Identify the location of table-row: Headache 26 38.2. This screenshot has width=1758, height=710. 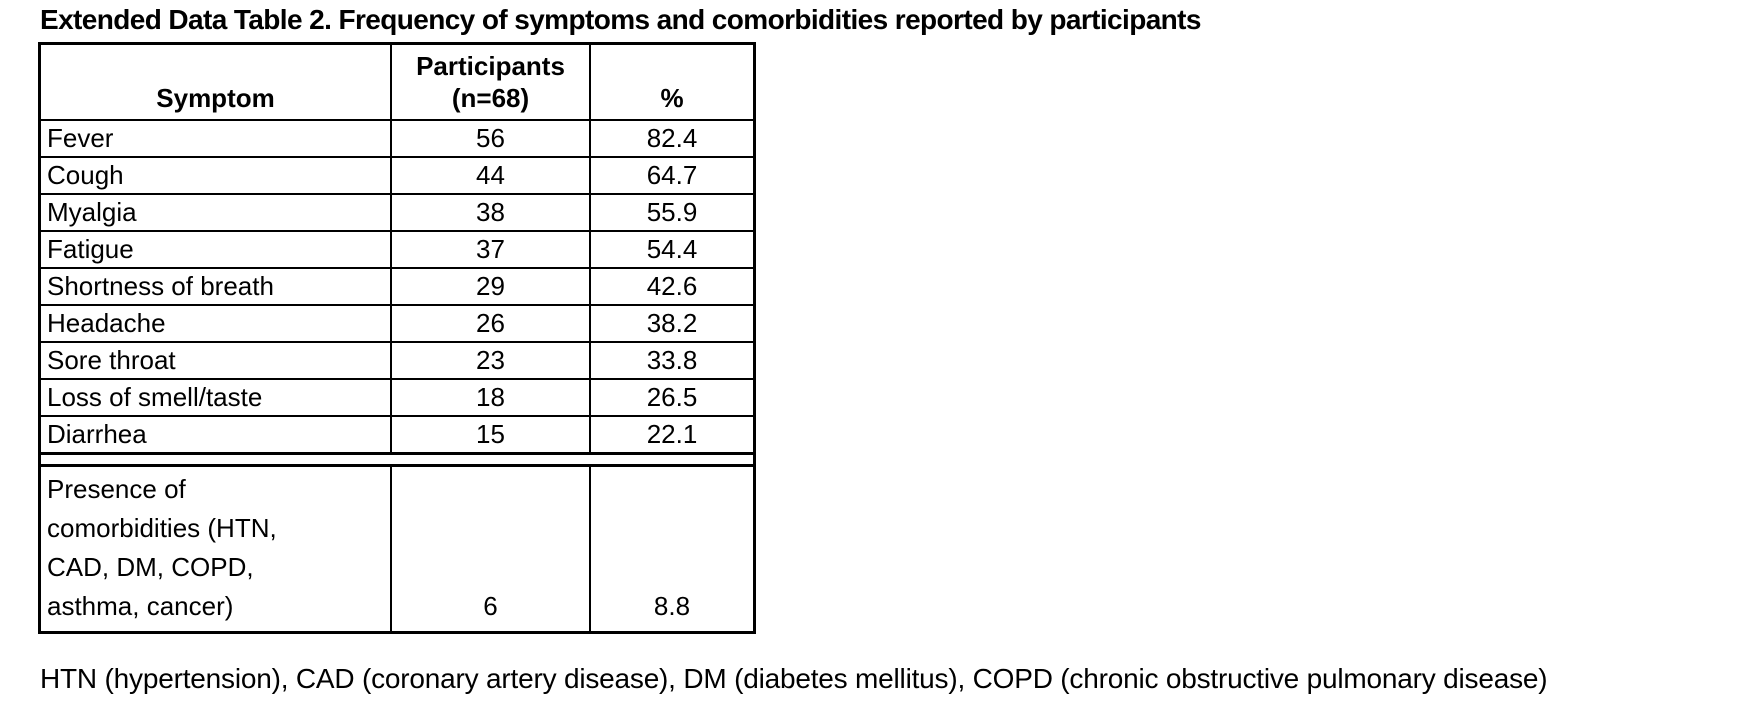
(397, 323).